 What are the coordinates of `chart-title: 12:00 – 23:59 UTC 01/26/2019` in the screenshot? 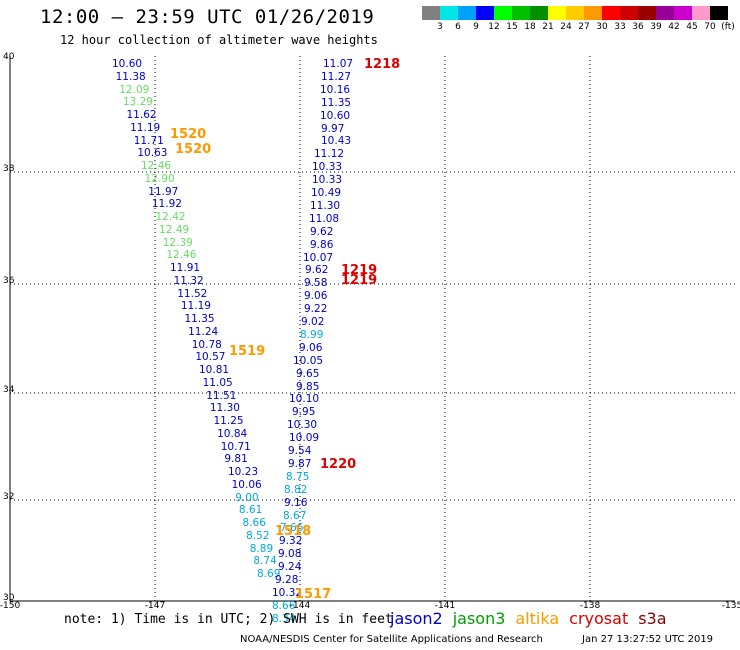 It's located at (207, 17).